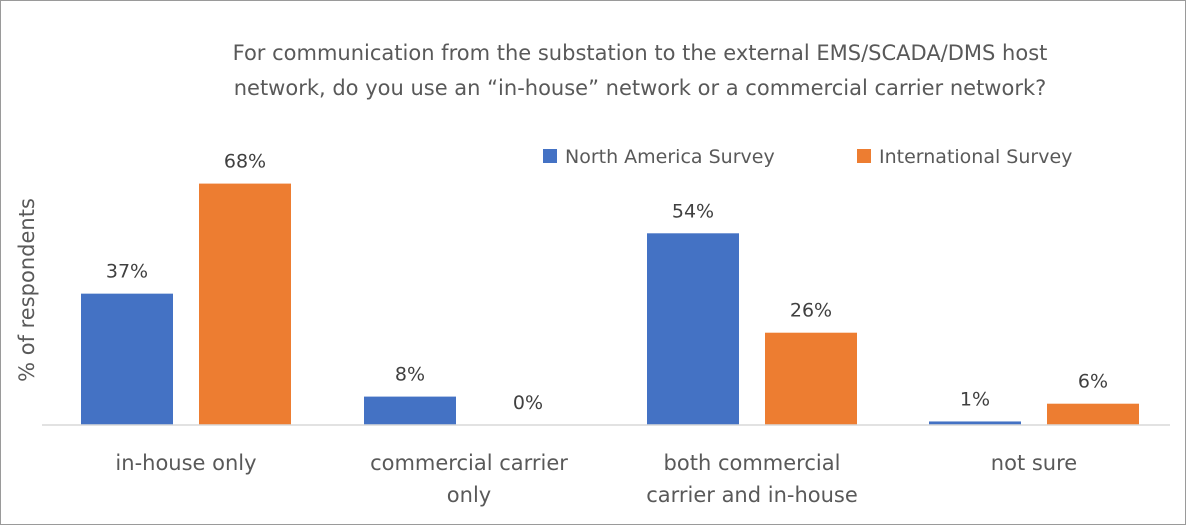 The image size is (1186, 525). I want to click on data-label: 6%, so click(1093, 382).